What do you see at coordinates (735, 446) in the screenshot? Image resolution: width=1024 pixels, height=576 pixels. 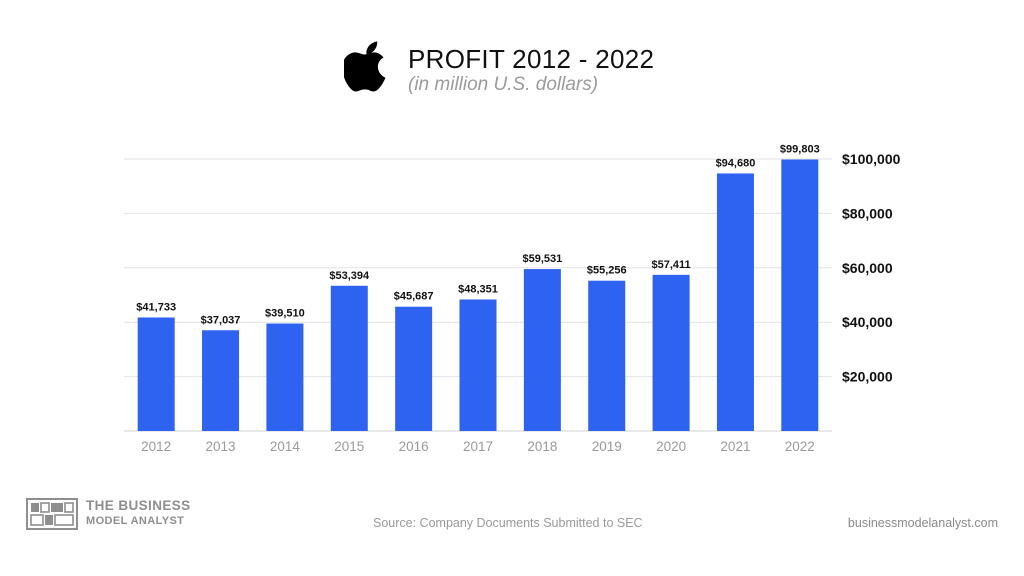 I see `x-tick-label-2021: 2021` at bounding box center [735, 446].